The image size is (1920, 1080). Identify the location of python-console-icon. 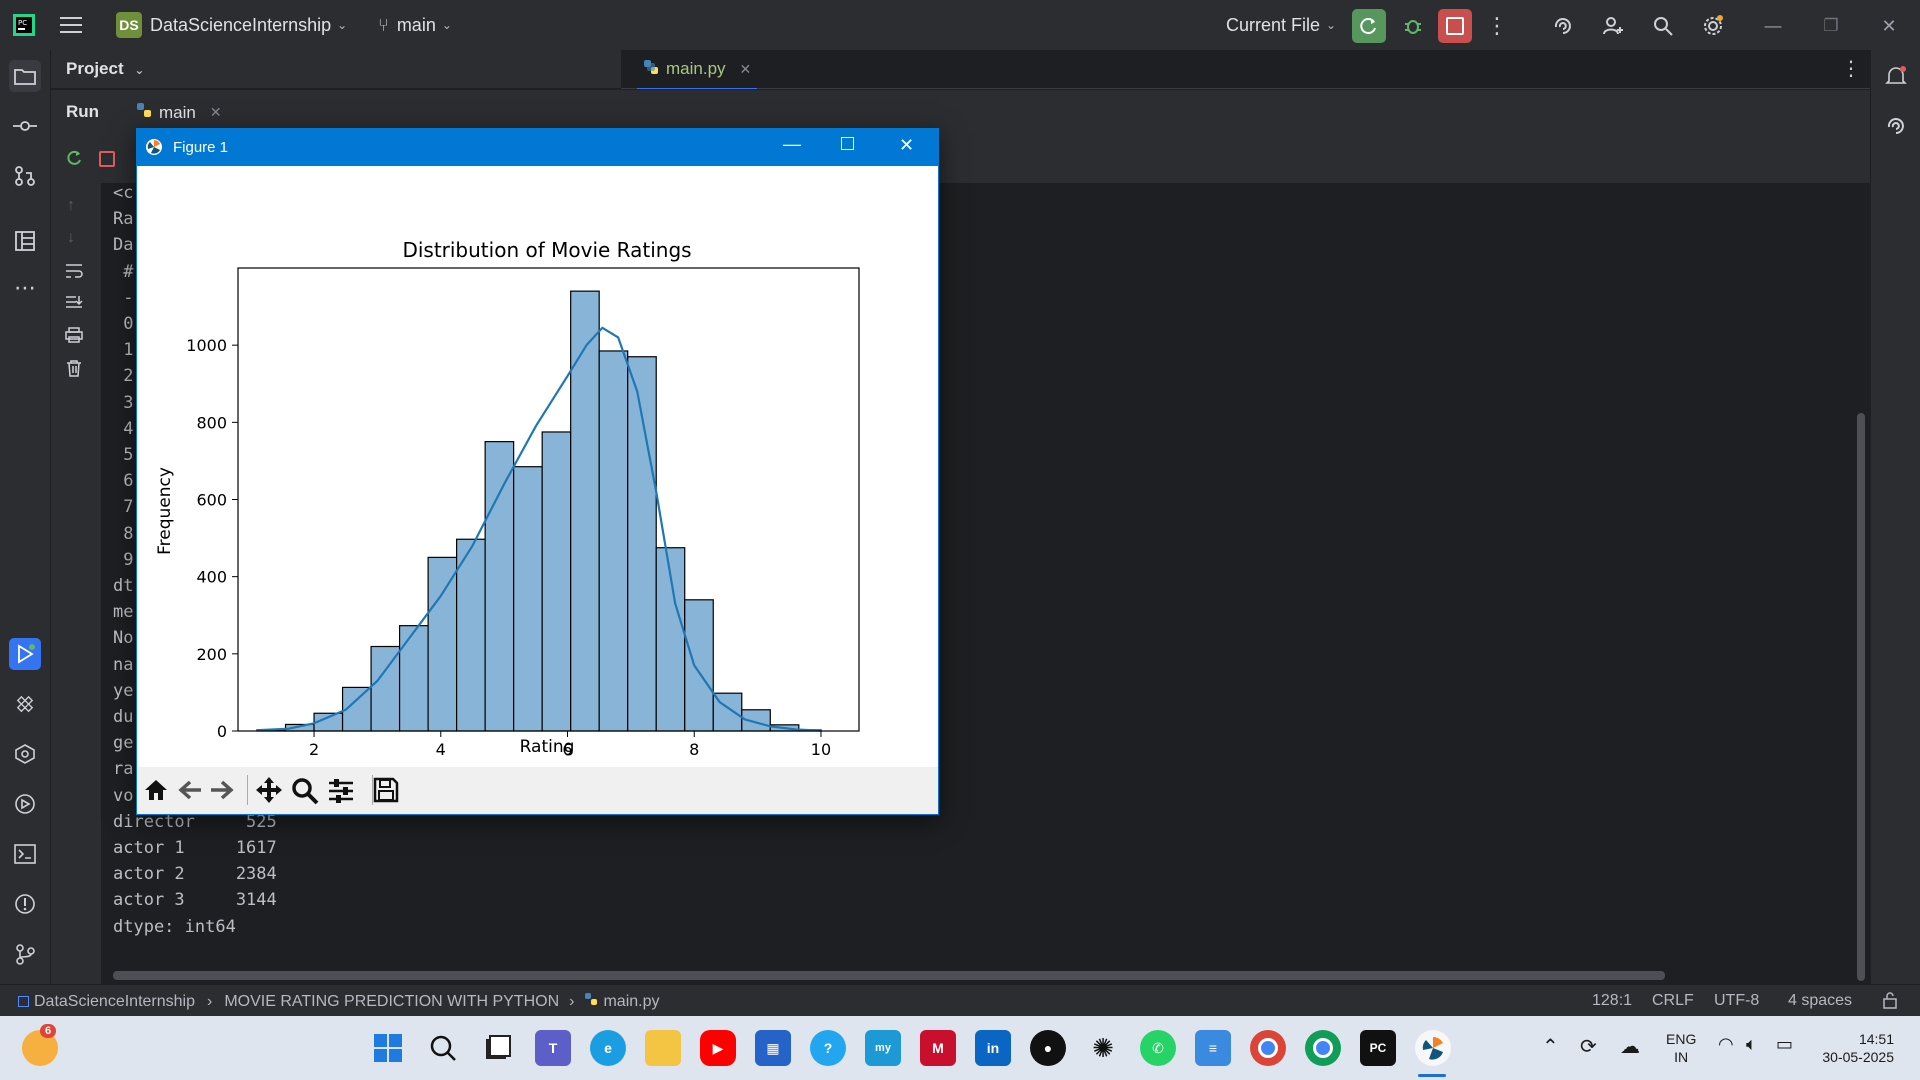
(25, 754).